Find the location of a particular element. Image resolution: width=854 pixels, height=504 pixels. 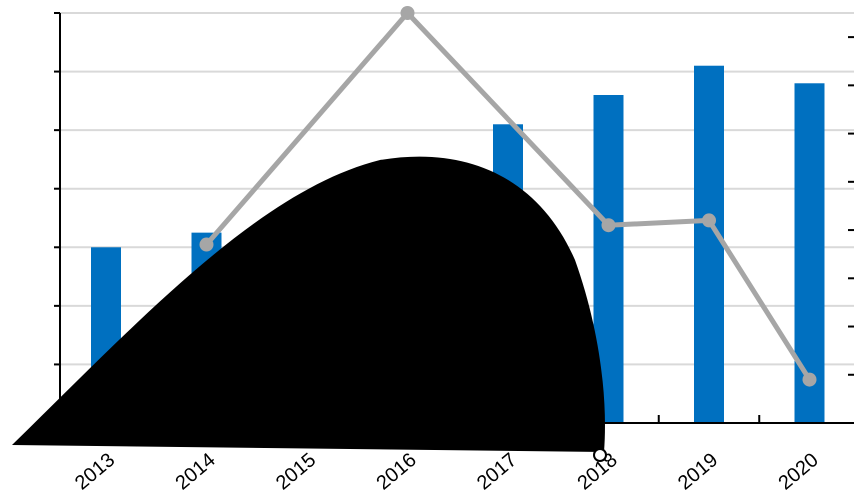

x-tick-label: 2019 is located at coordinates (698, 471).